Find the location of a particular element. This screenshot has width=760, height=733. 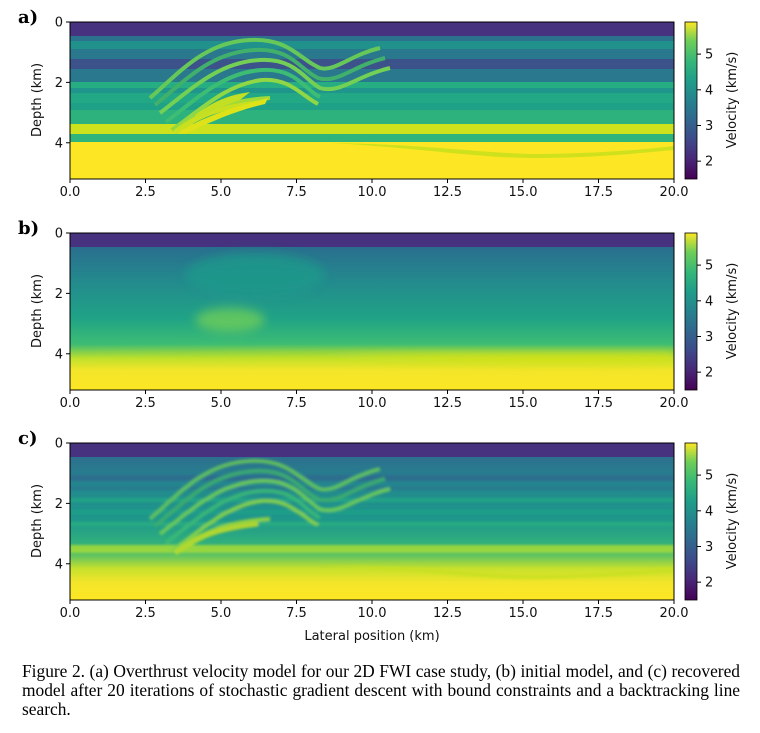

panel-b-colorbar is located at coordinates (691, 311).